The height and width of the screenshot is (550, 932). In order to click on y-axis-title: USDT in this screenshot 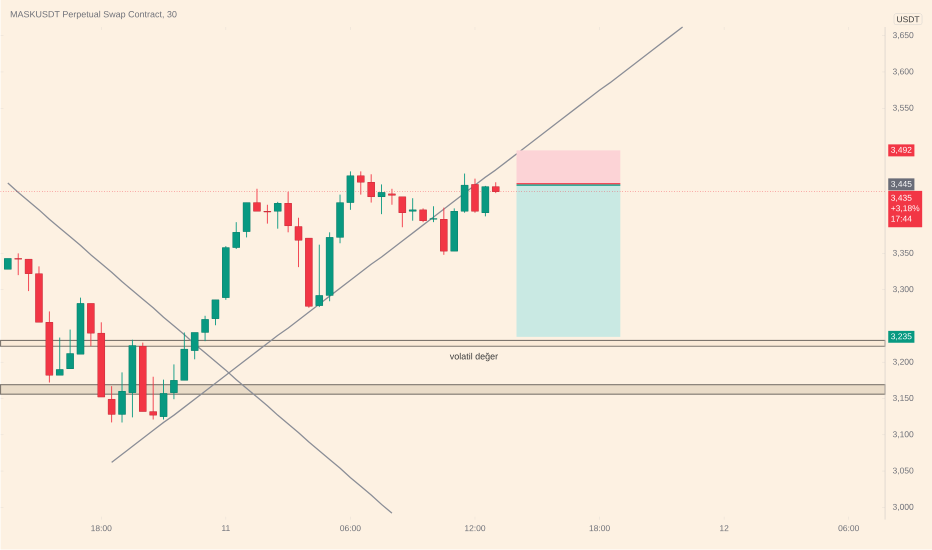, I will do `click(908, 19)`.